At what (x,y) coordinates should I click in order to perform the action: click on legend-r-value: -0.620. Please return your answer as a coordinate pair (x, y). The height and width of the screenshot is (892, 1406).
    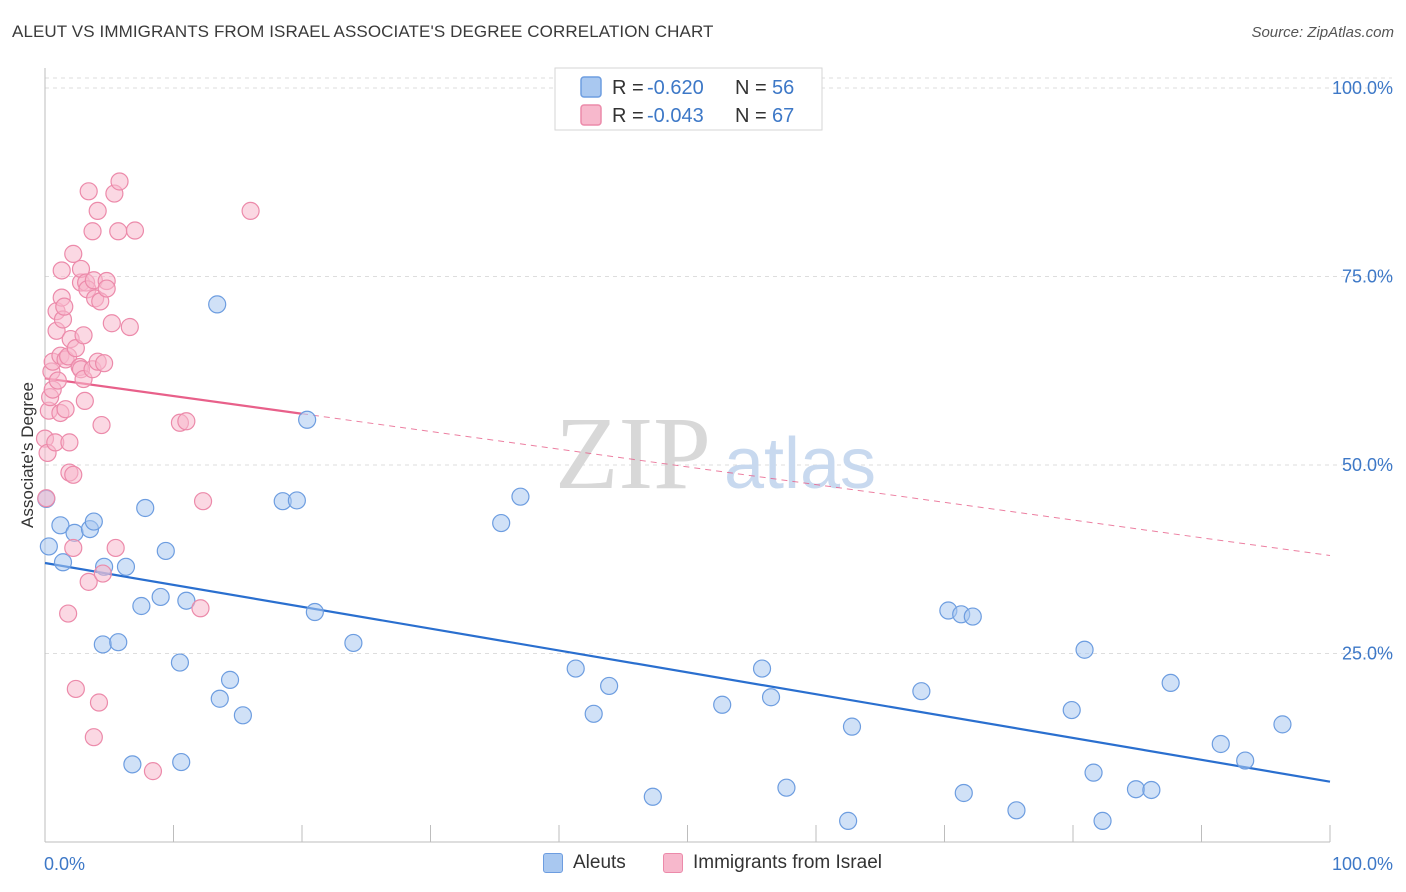
    Looking at the image, I should click on (675, 88).